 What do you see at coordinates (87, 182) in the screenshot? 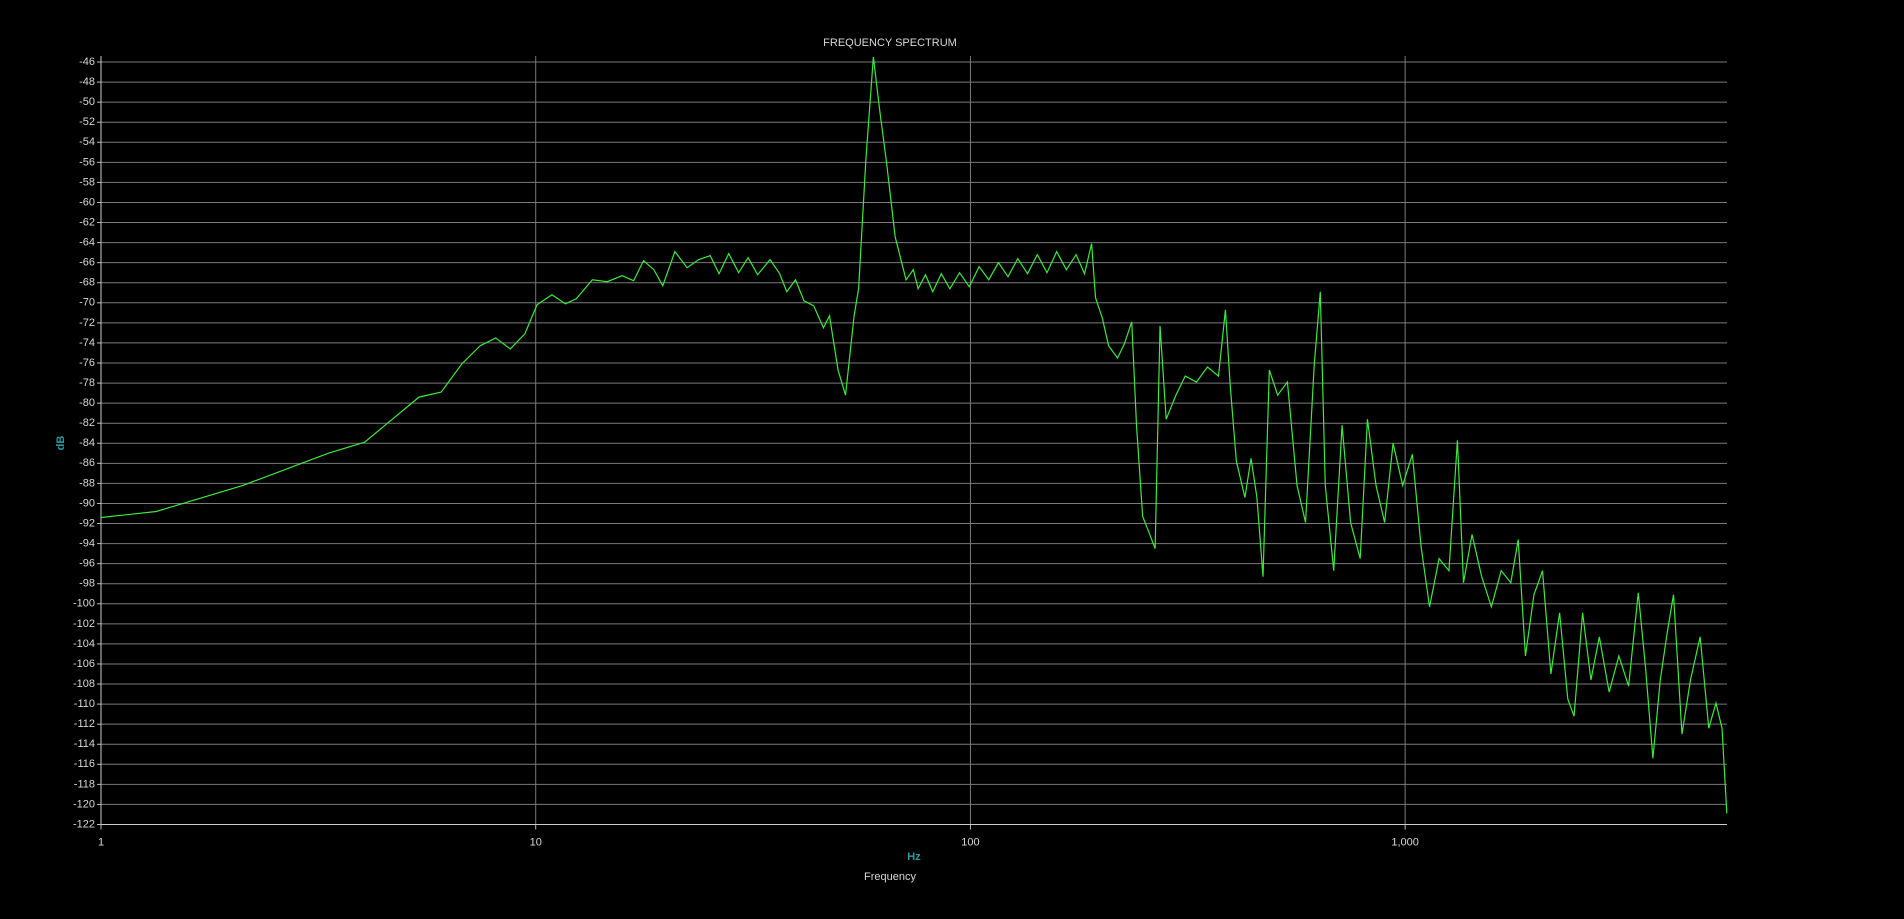
I see `y-tick-label: -58` at bounding box center [87, 182].